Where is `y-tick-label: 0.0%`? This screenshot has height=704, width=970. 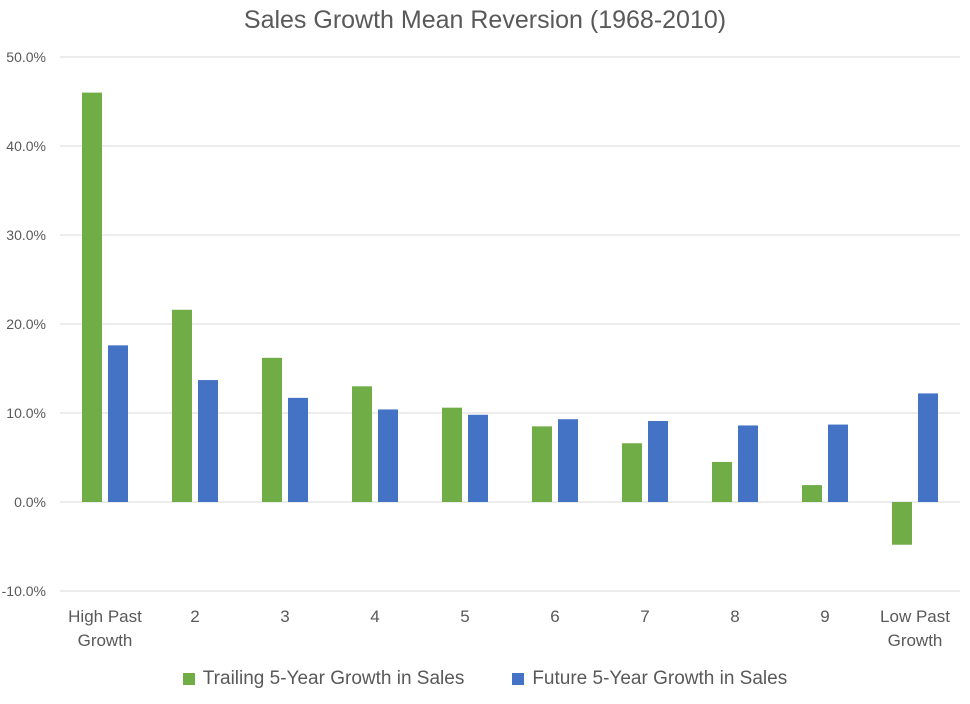 y-tick-label: 0.0% is located at coordinates (30, 502).